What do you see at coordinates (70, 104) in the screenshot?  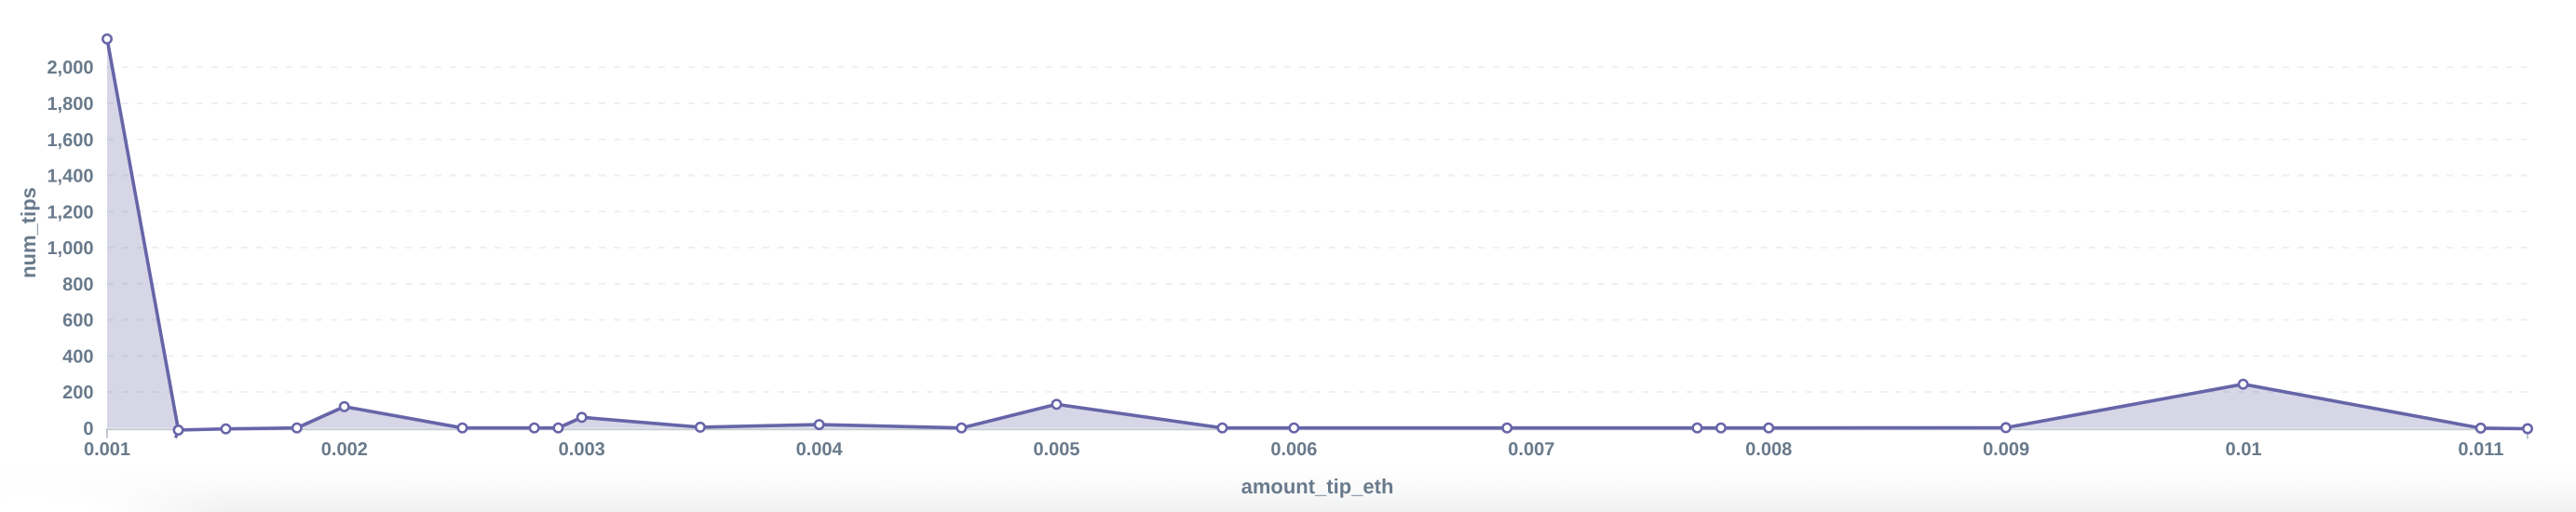 I see `svg-text: 1,800` at bounding box center [70, 104].